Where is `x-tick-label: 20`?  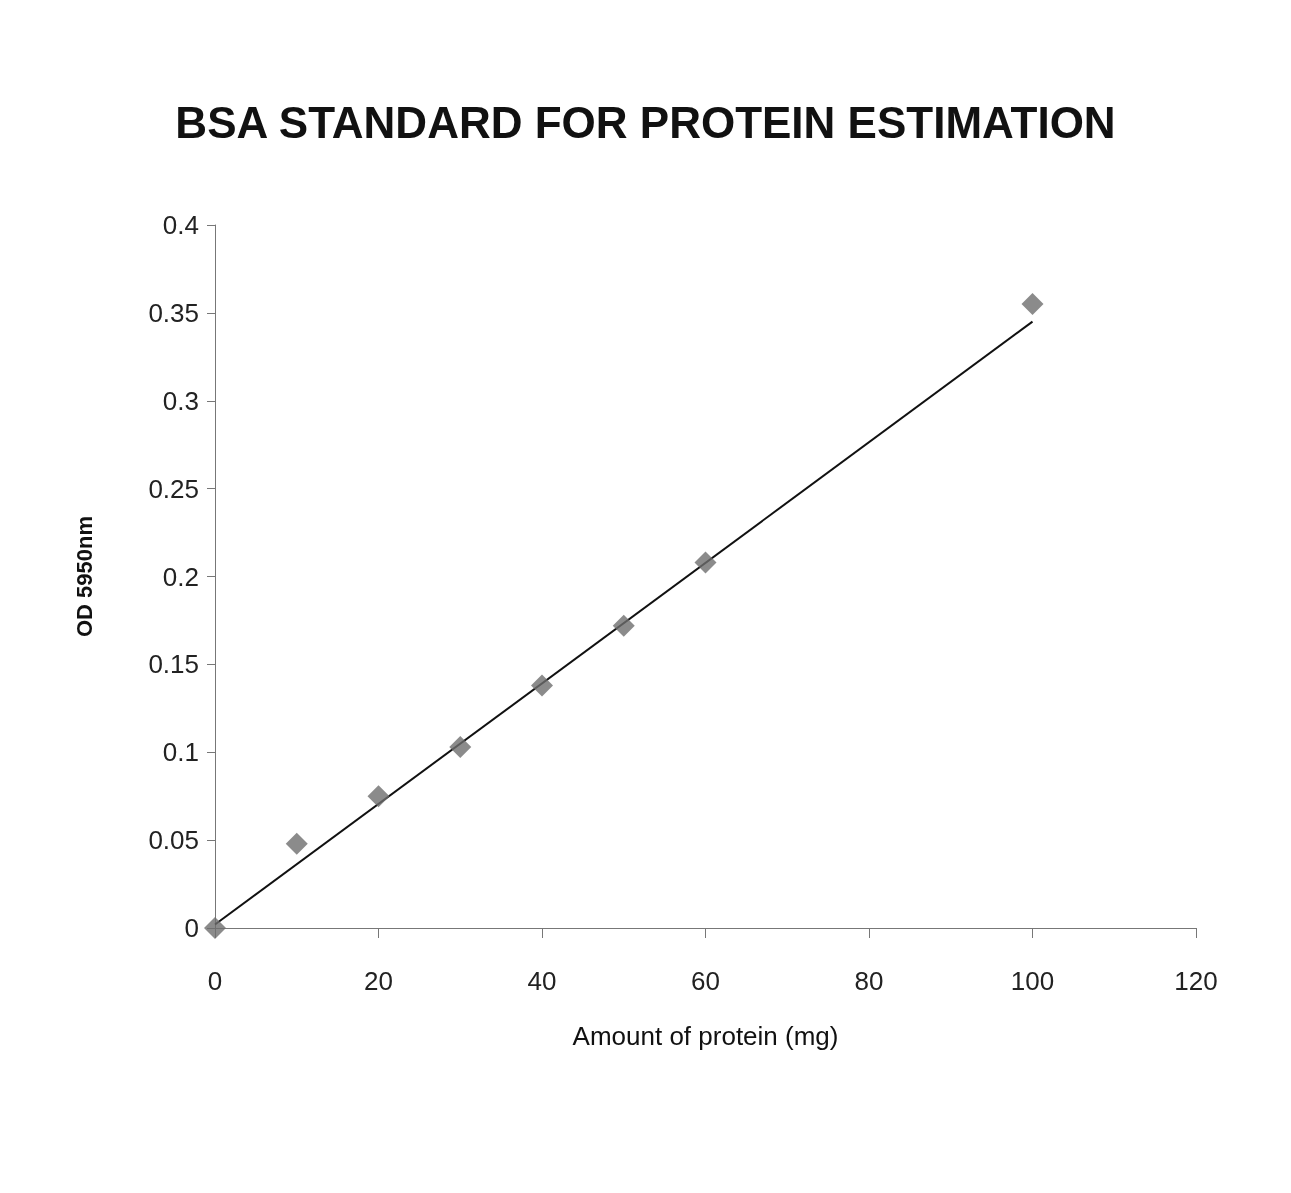 x-tick-label: 20 is located at coordinates (378, 981).